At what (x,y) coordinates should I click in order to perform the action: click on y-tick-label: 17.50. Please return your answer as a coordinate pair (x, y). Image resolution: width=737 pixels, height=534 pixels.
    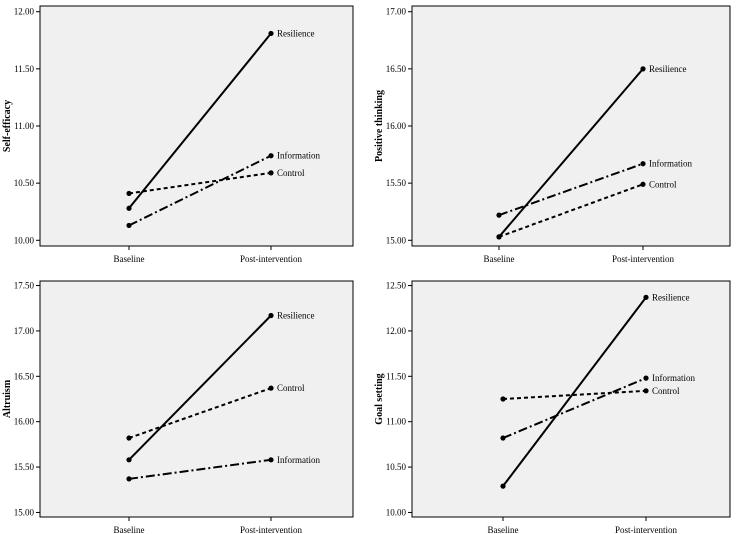
    Looking at the image, I should click on (24, 286).